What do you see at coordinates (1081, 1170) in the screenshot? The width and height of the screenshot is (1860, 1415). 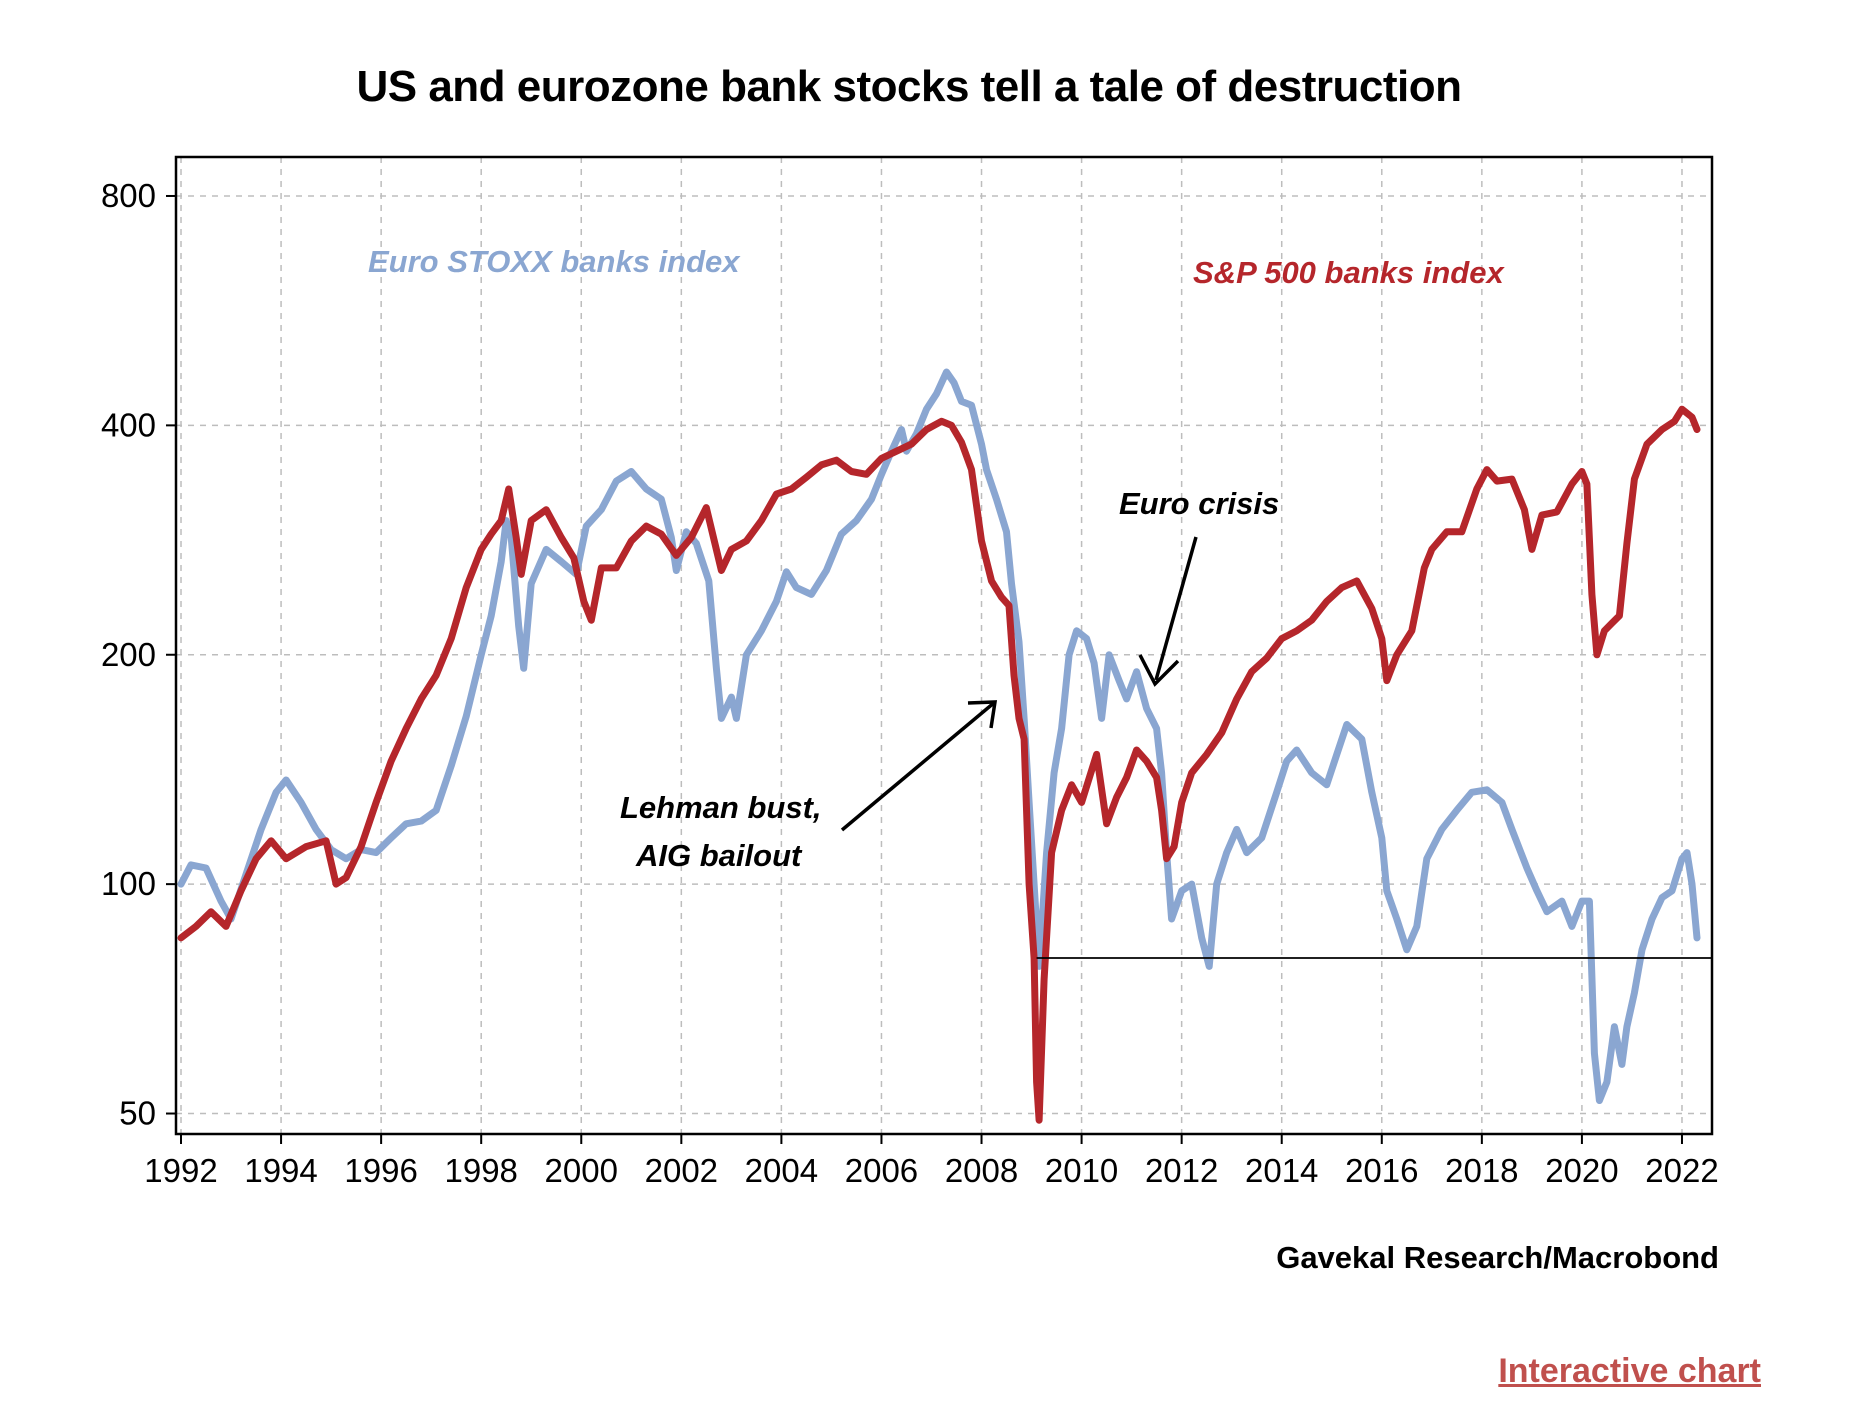 I see `x-tick-label: 2010` at bounding box center [1081, 1170].